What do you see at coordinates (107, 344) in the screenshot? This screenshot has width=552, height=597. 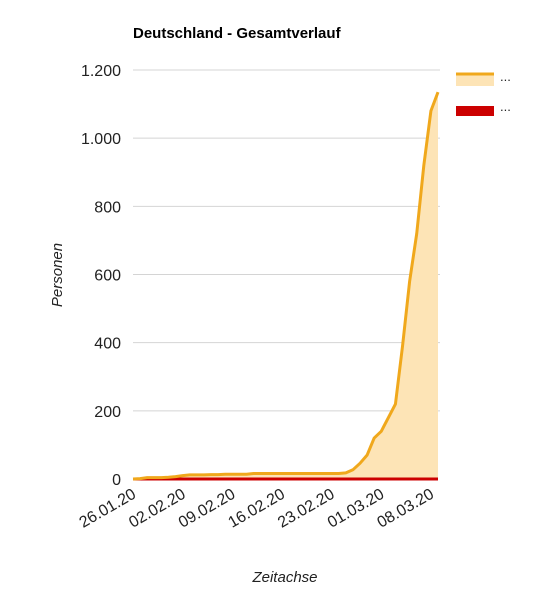 I see `y-tick-label: 400` at bounding box center [107, 344].